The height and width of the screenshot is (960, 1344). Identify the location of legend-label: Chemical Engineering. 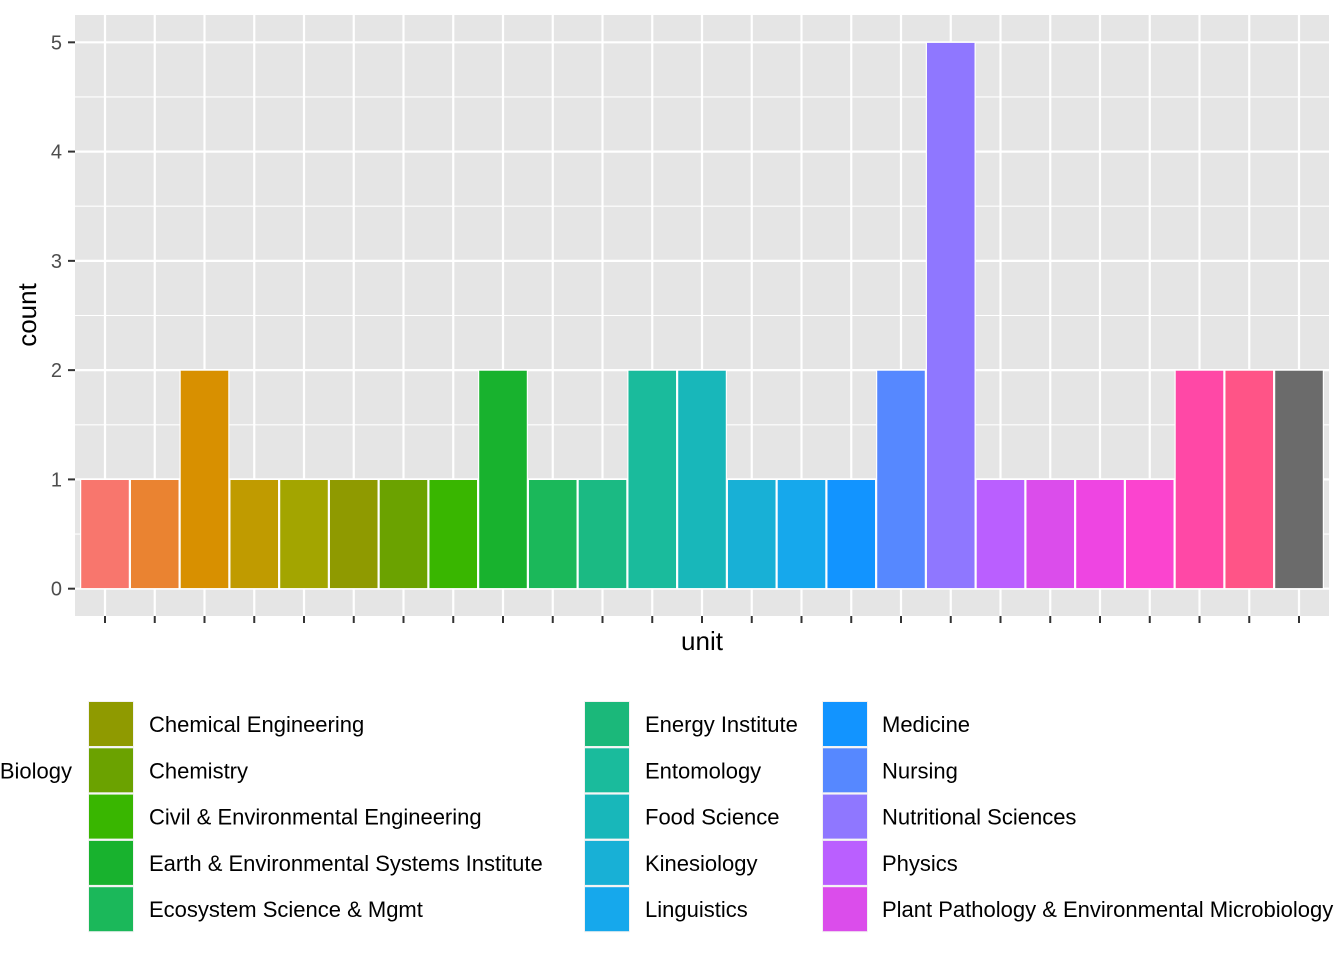
(256, 724).